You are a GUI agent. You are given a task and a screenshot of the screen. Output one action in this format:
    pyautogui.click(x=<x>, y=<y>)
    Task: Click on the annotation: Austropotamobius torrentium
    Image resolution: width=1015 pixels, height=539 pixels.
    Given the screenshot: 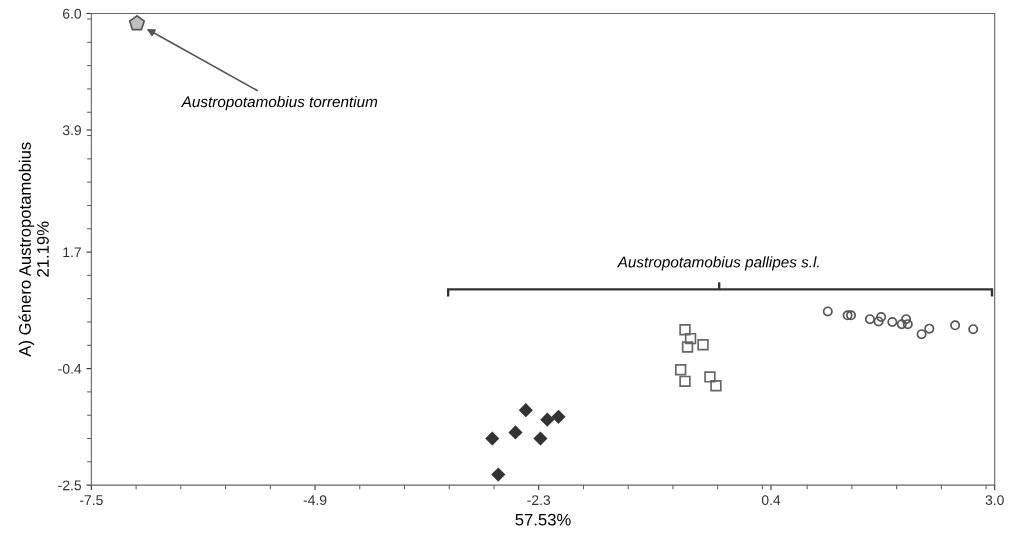 What is the action you would take?
    pyautogui.click(x=279, y=103)
    